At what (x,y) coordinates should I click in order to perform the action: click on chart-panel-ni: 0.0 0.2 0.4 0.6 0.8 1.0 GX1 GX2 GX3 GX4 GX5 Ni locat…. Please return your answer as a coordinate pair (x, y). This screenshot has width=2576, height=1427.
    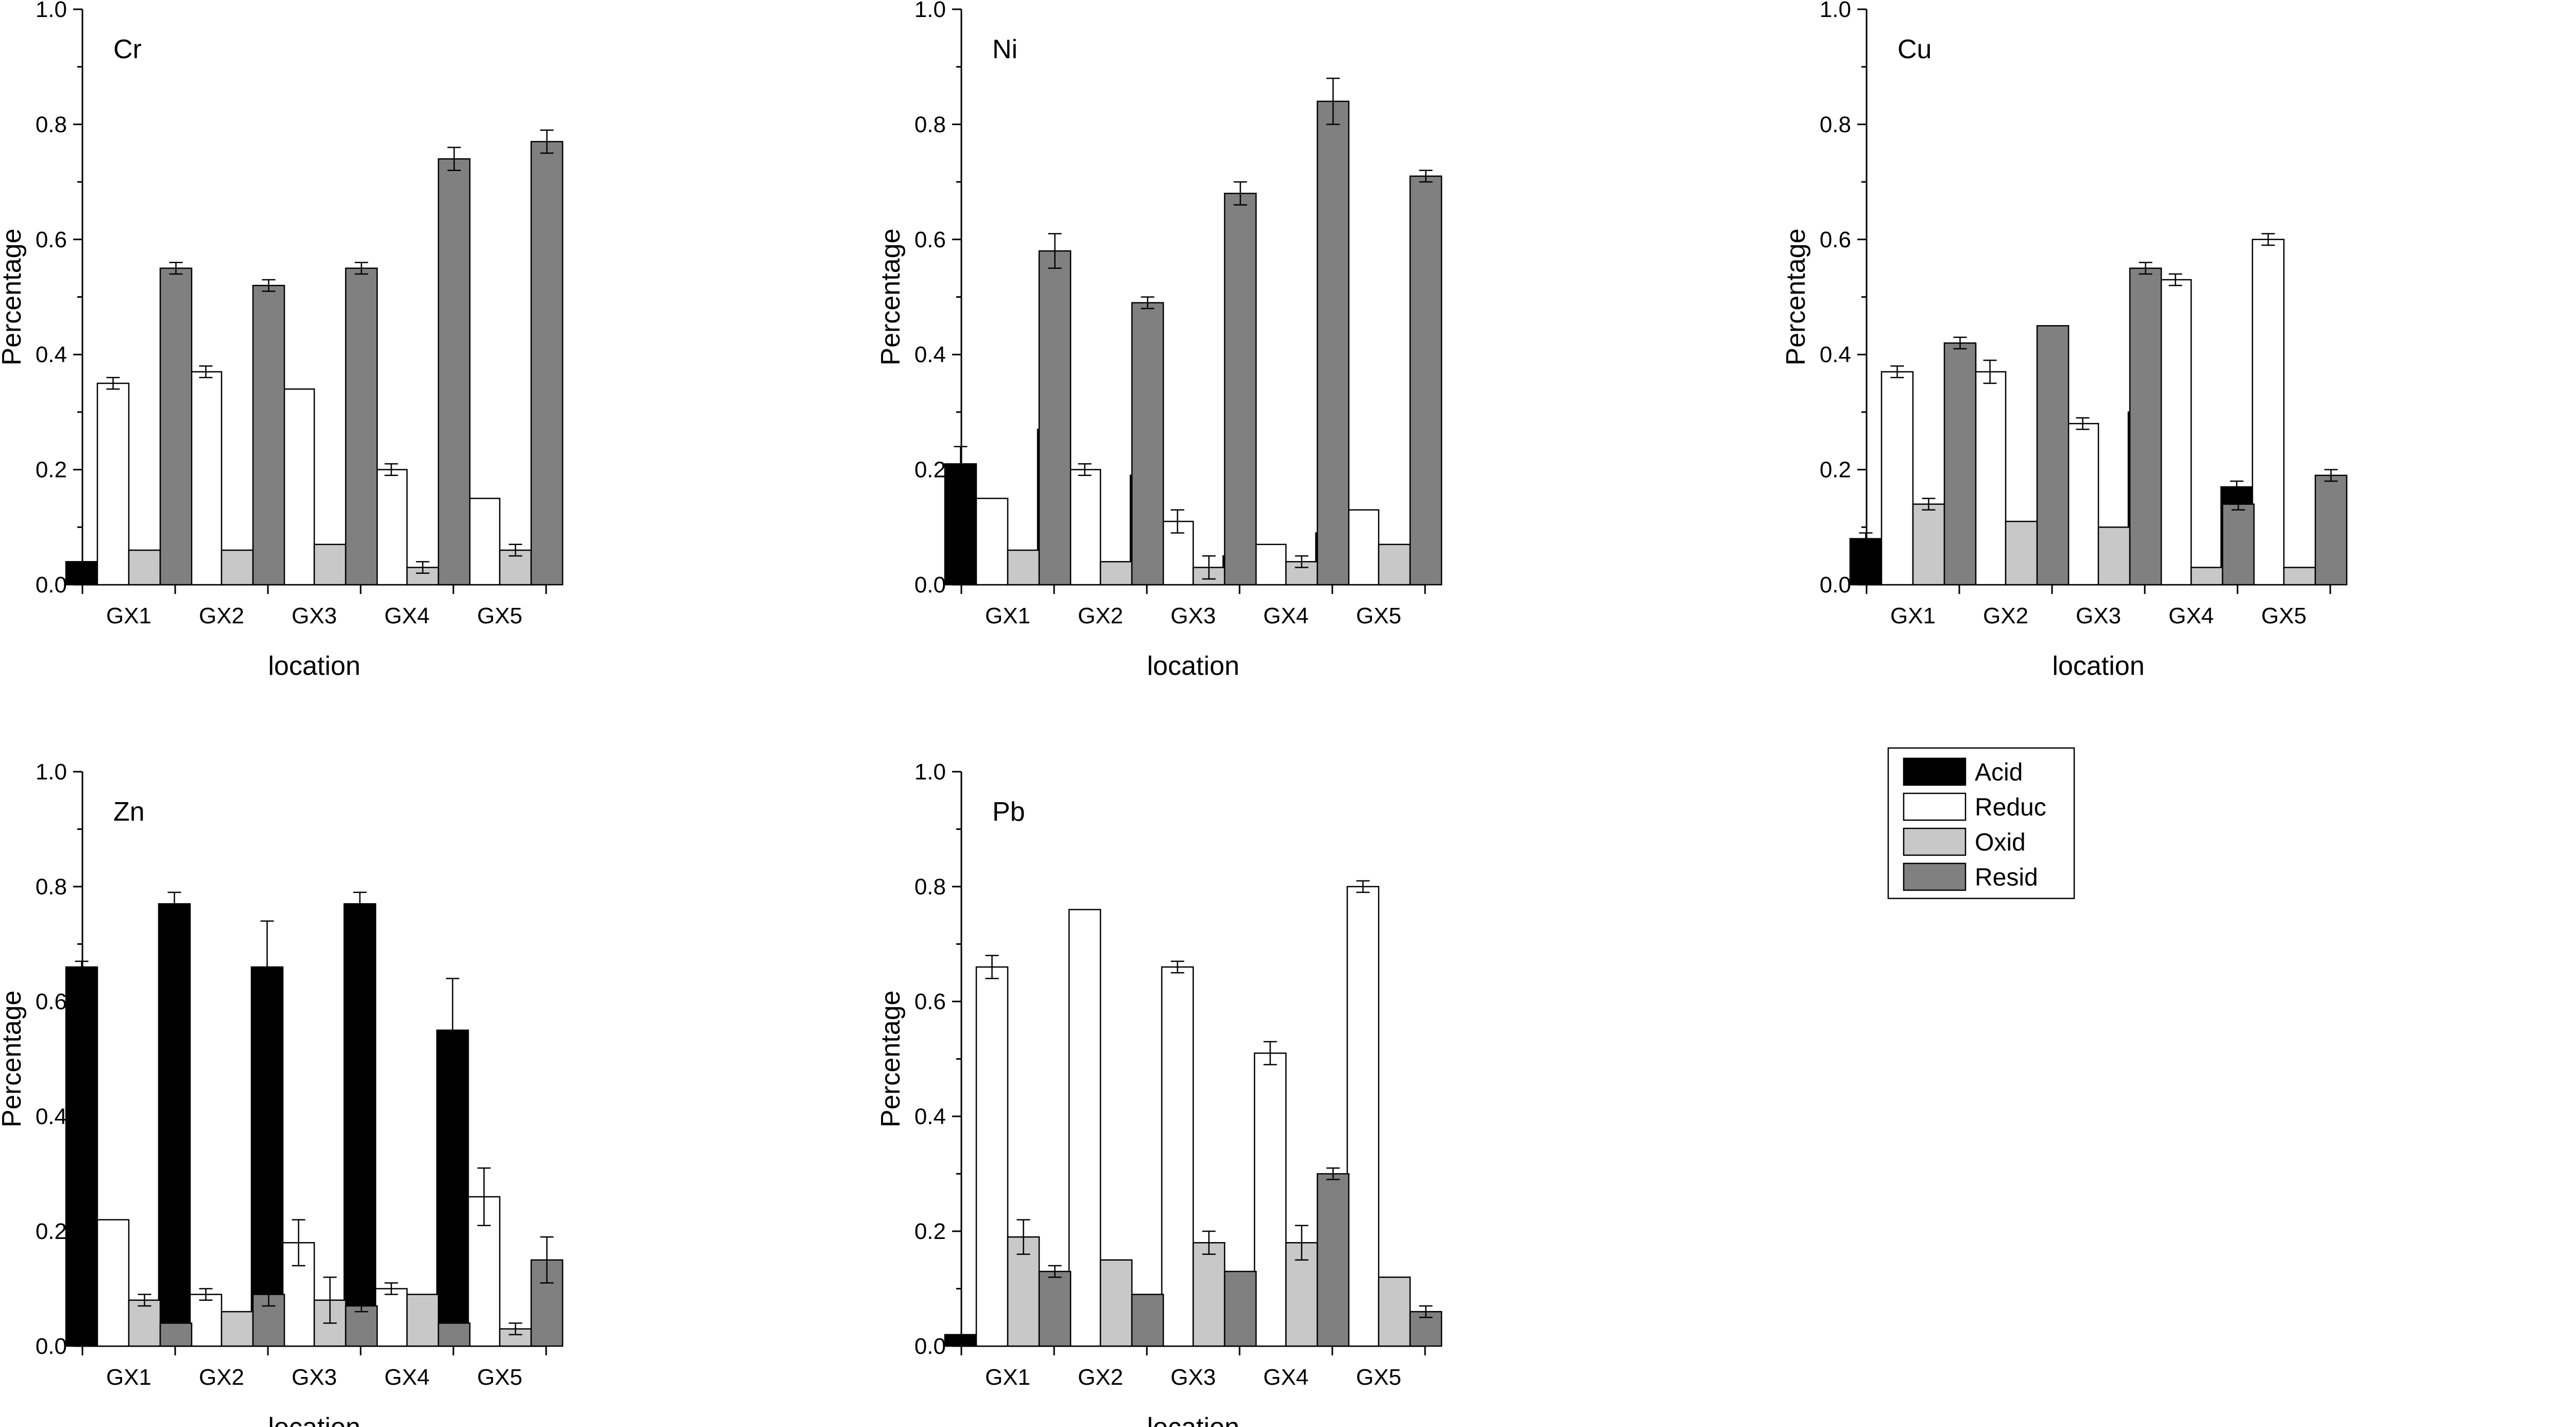
    Looking at the image, I should click on (1159, 340).